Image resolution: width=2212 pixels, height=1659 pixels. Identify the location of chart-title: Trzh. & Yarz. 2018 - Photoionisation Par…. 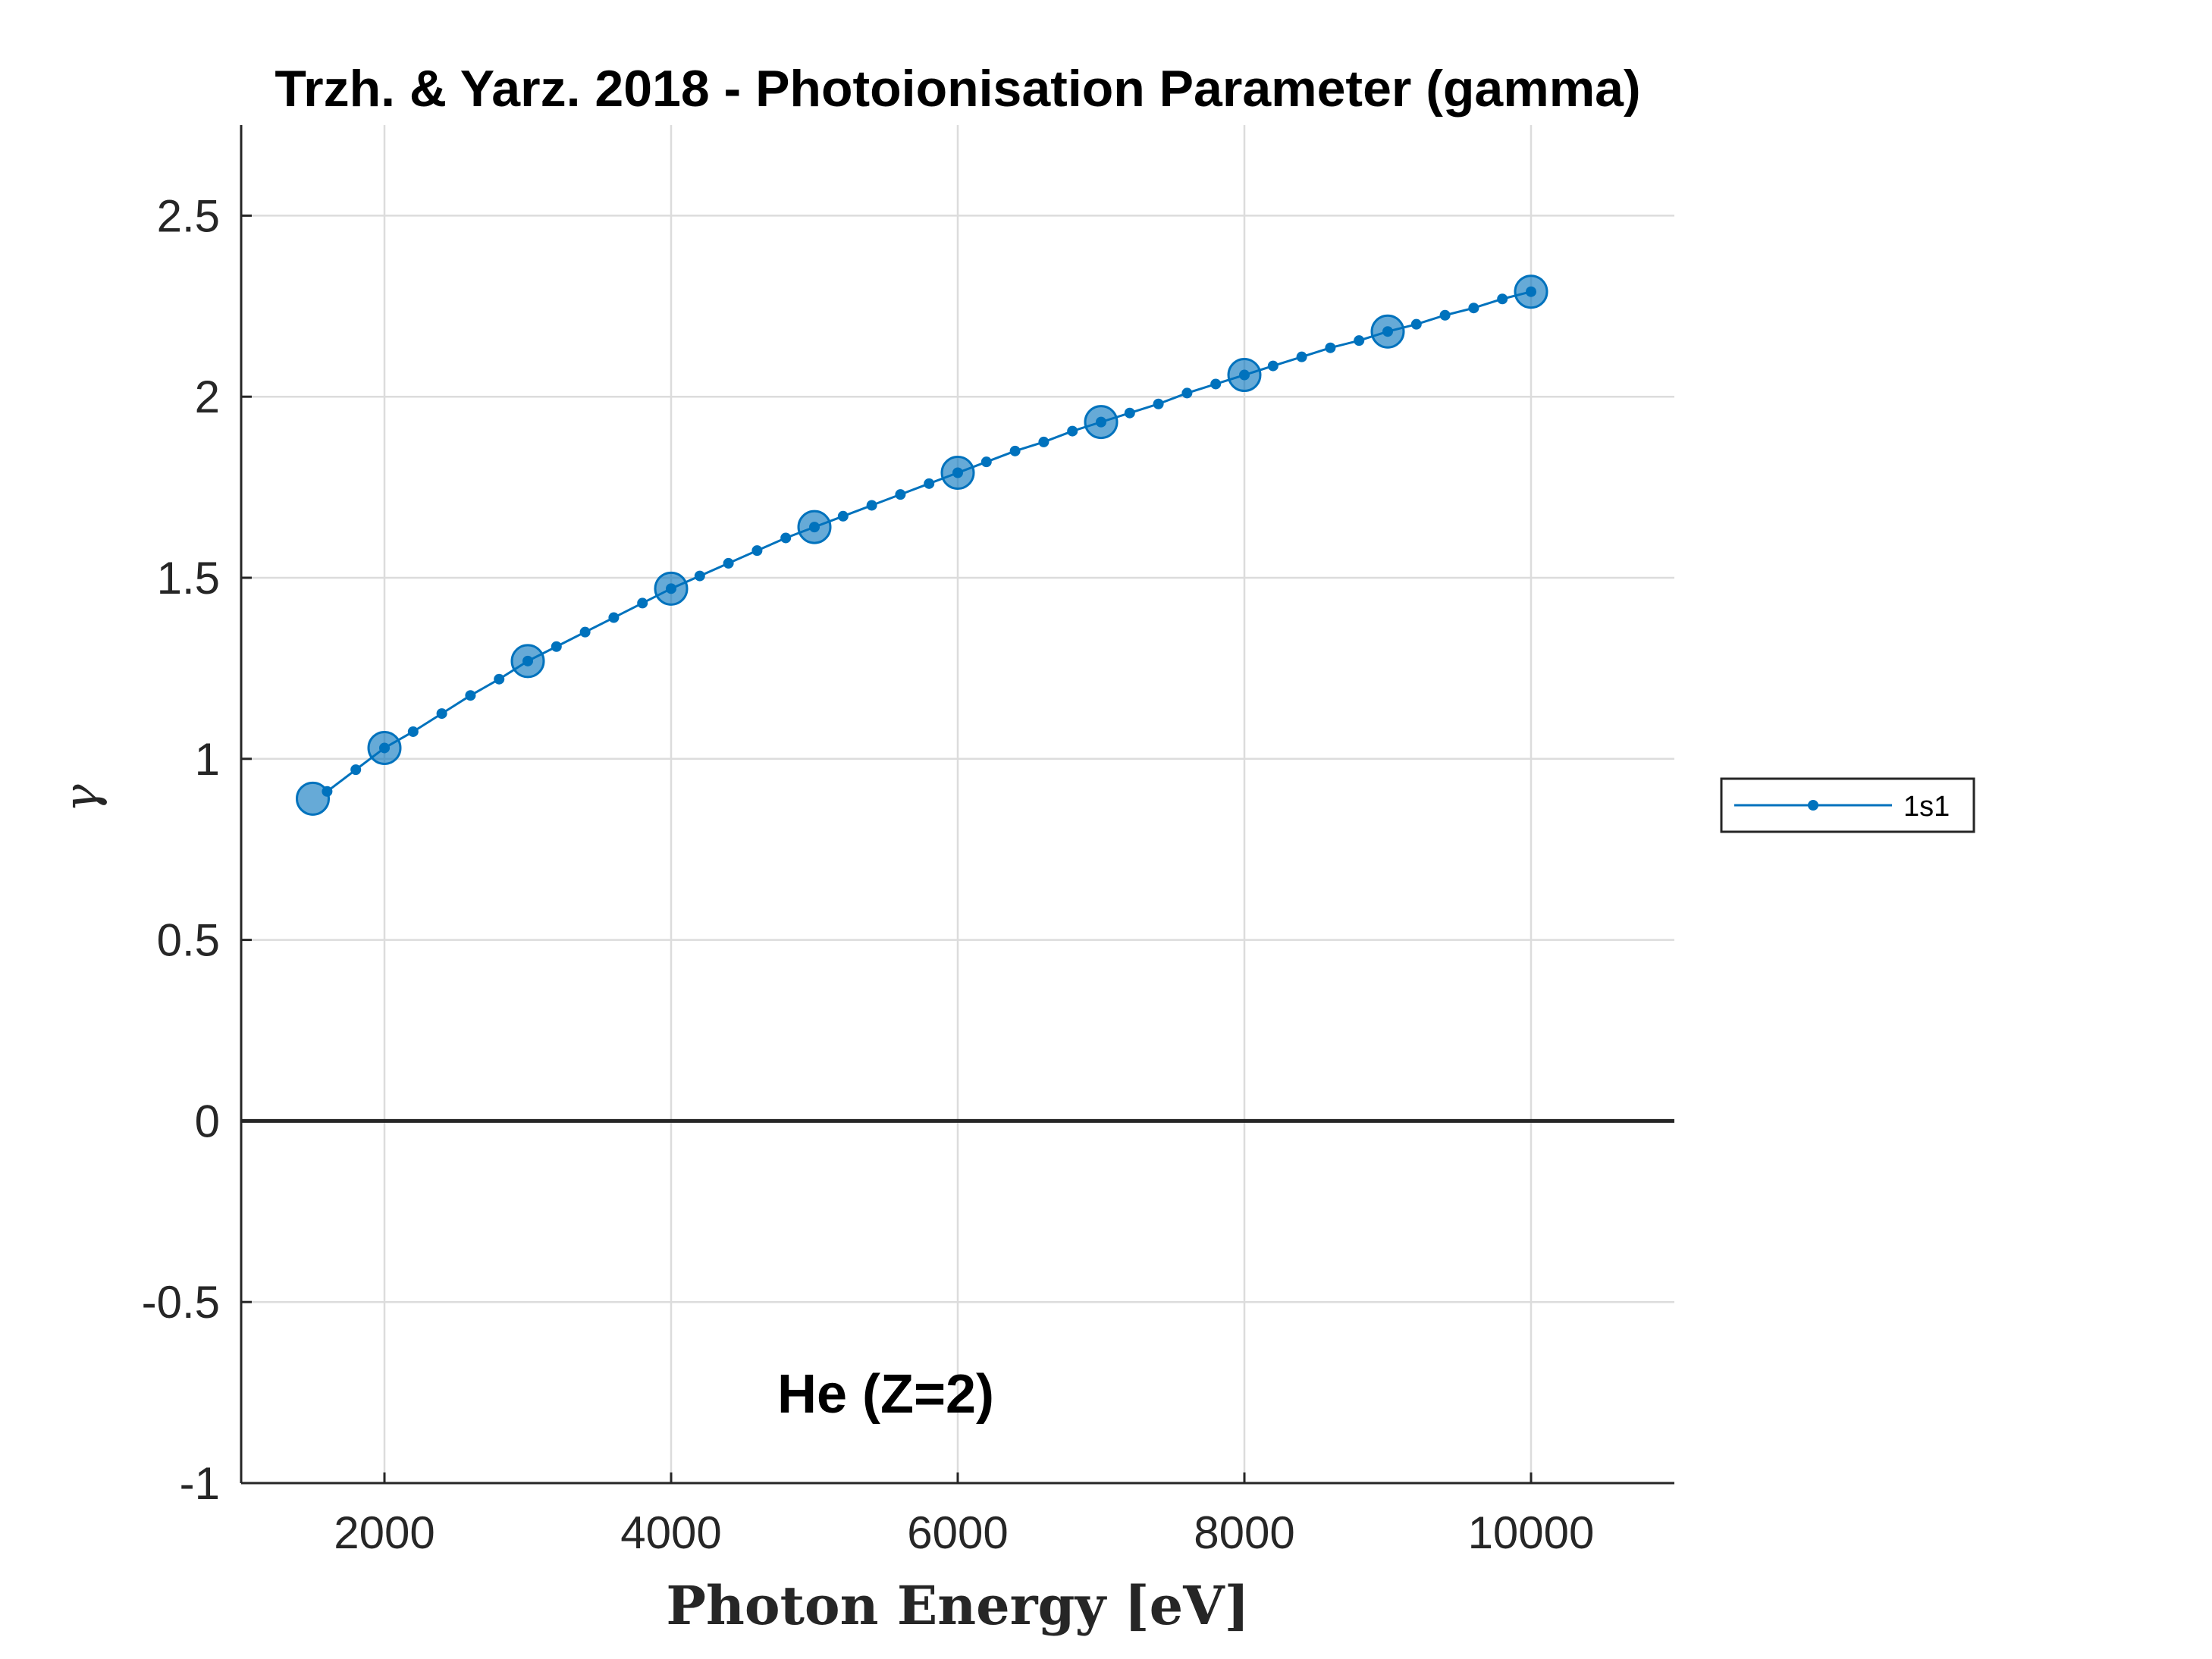
(957, 89).